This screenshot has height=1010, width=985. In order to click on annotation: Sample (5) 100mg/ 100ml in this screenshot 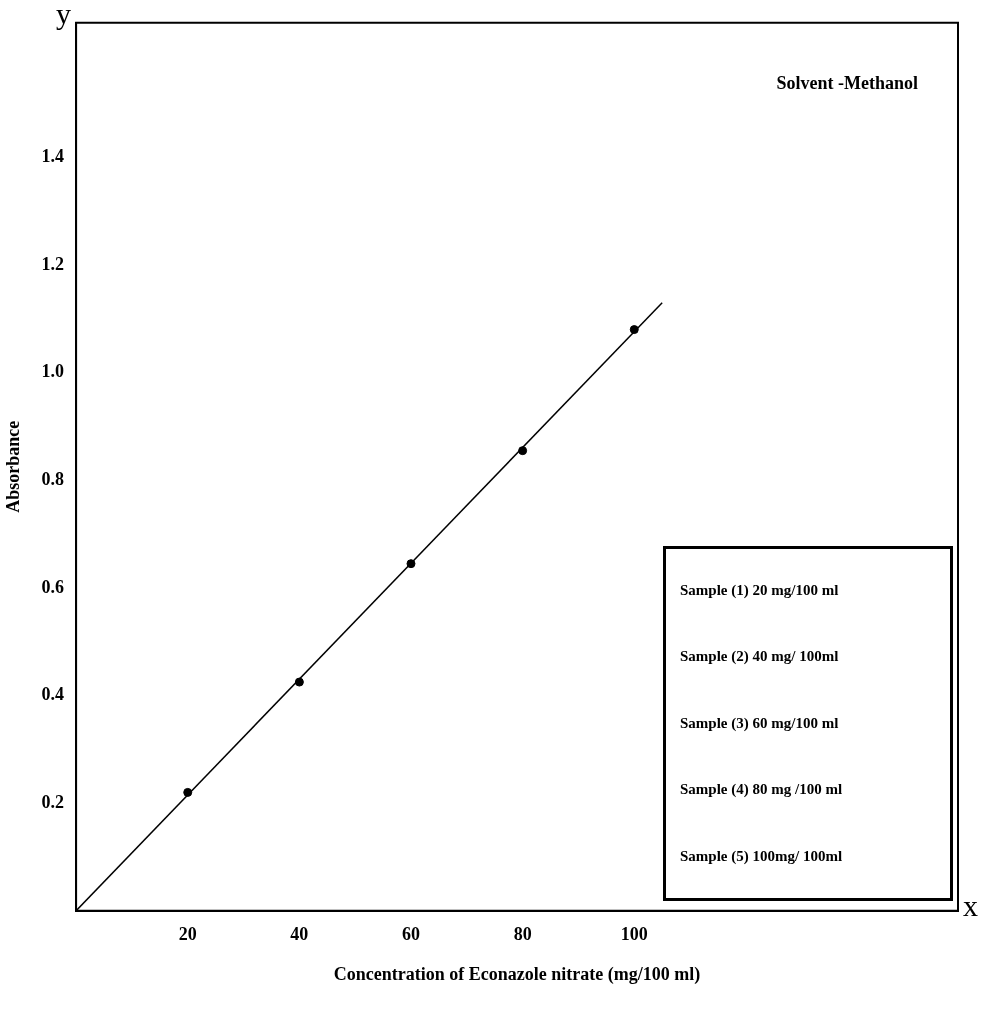, I will do `click(762, 856)`.